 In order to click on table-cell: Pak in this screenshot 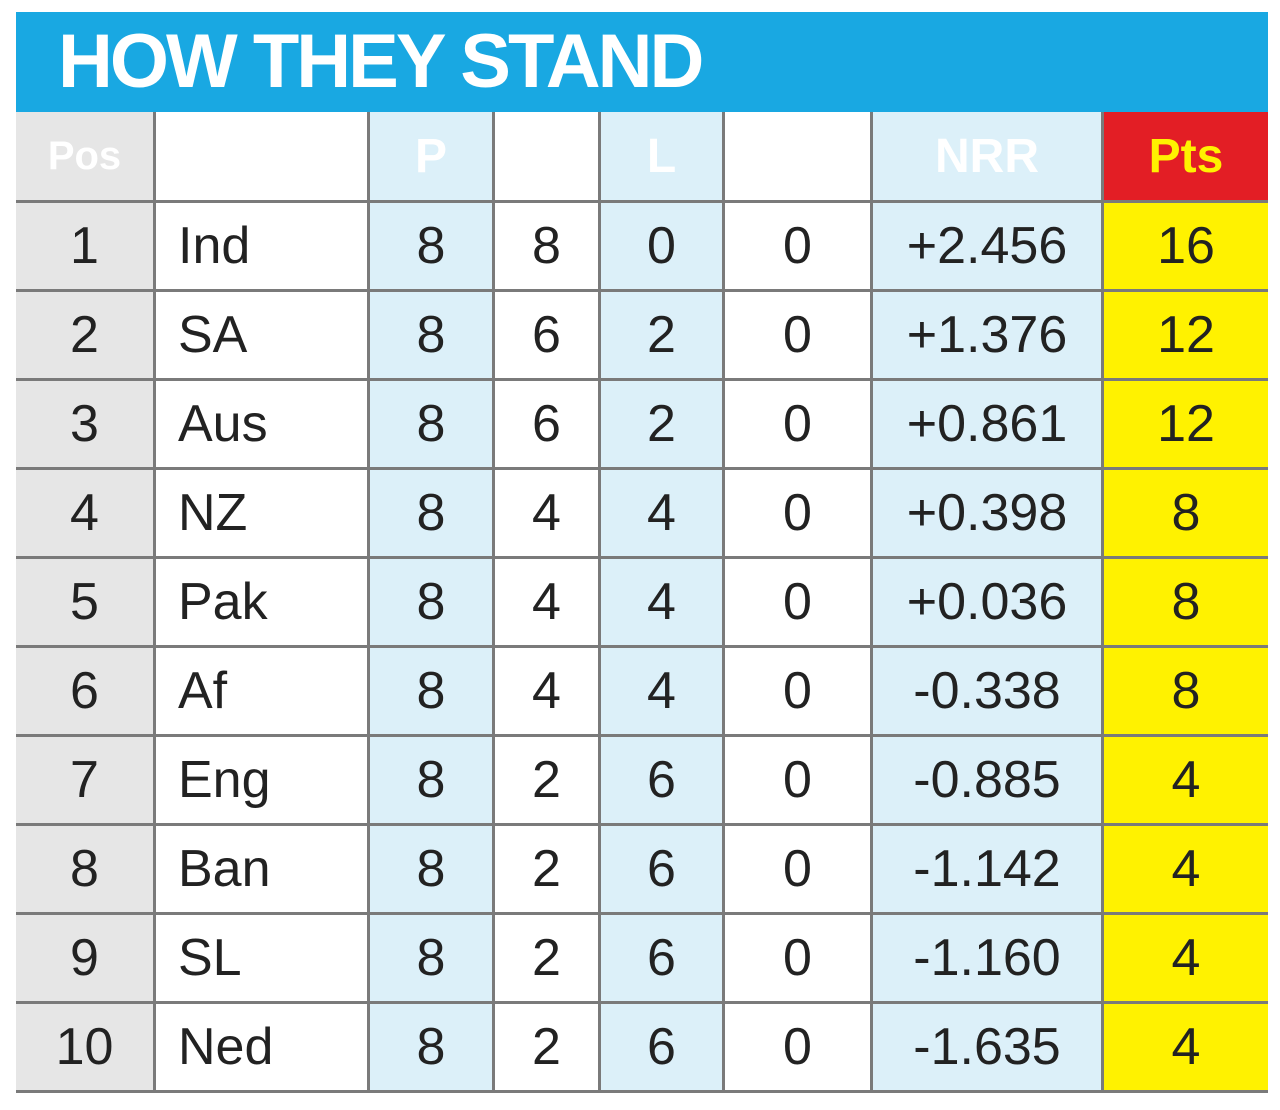, I will do `click(261, 602)`.